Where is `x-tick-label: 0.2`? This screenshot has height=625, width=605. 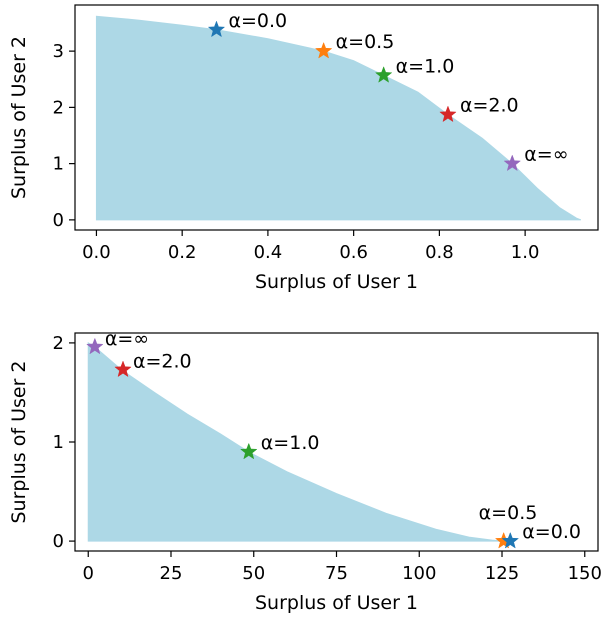 x-tick-label: 0.2 is located at coordinates (182, 252).